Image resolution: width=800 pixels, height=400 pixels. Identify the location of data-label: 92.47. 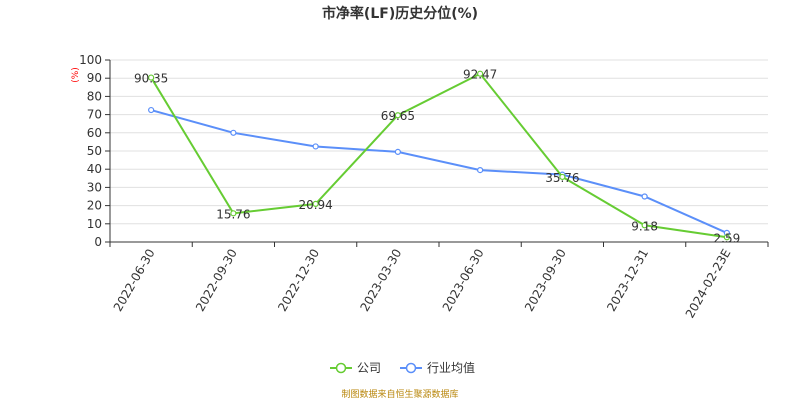
(480, 75).